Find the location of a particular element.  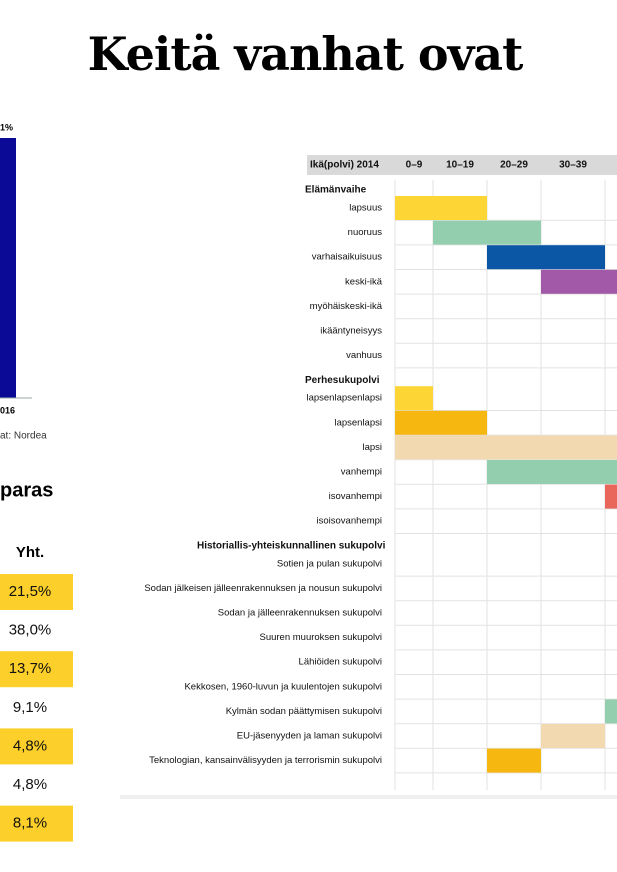

section-title: Elämänvaihe is located at coordinates (336, 190).